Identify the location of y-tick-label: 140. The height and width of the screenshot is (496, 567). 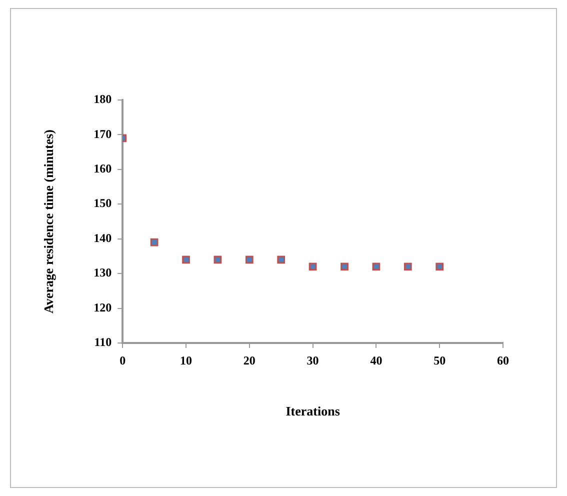
(103, 237).